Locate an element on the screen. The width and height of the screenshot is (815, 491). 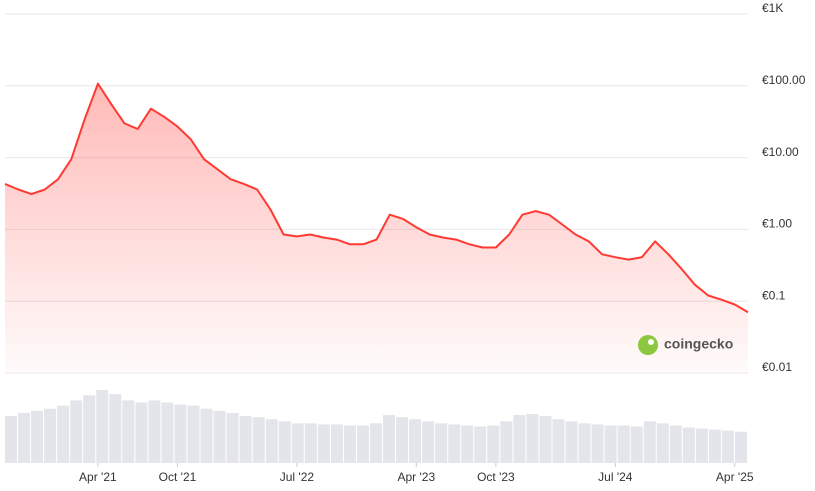
x-tick-label: Apr '23 is located at coordinates (416, 477).